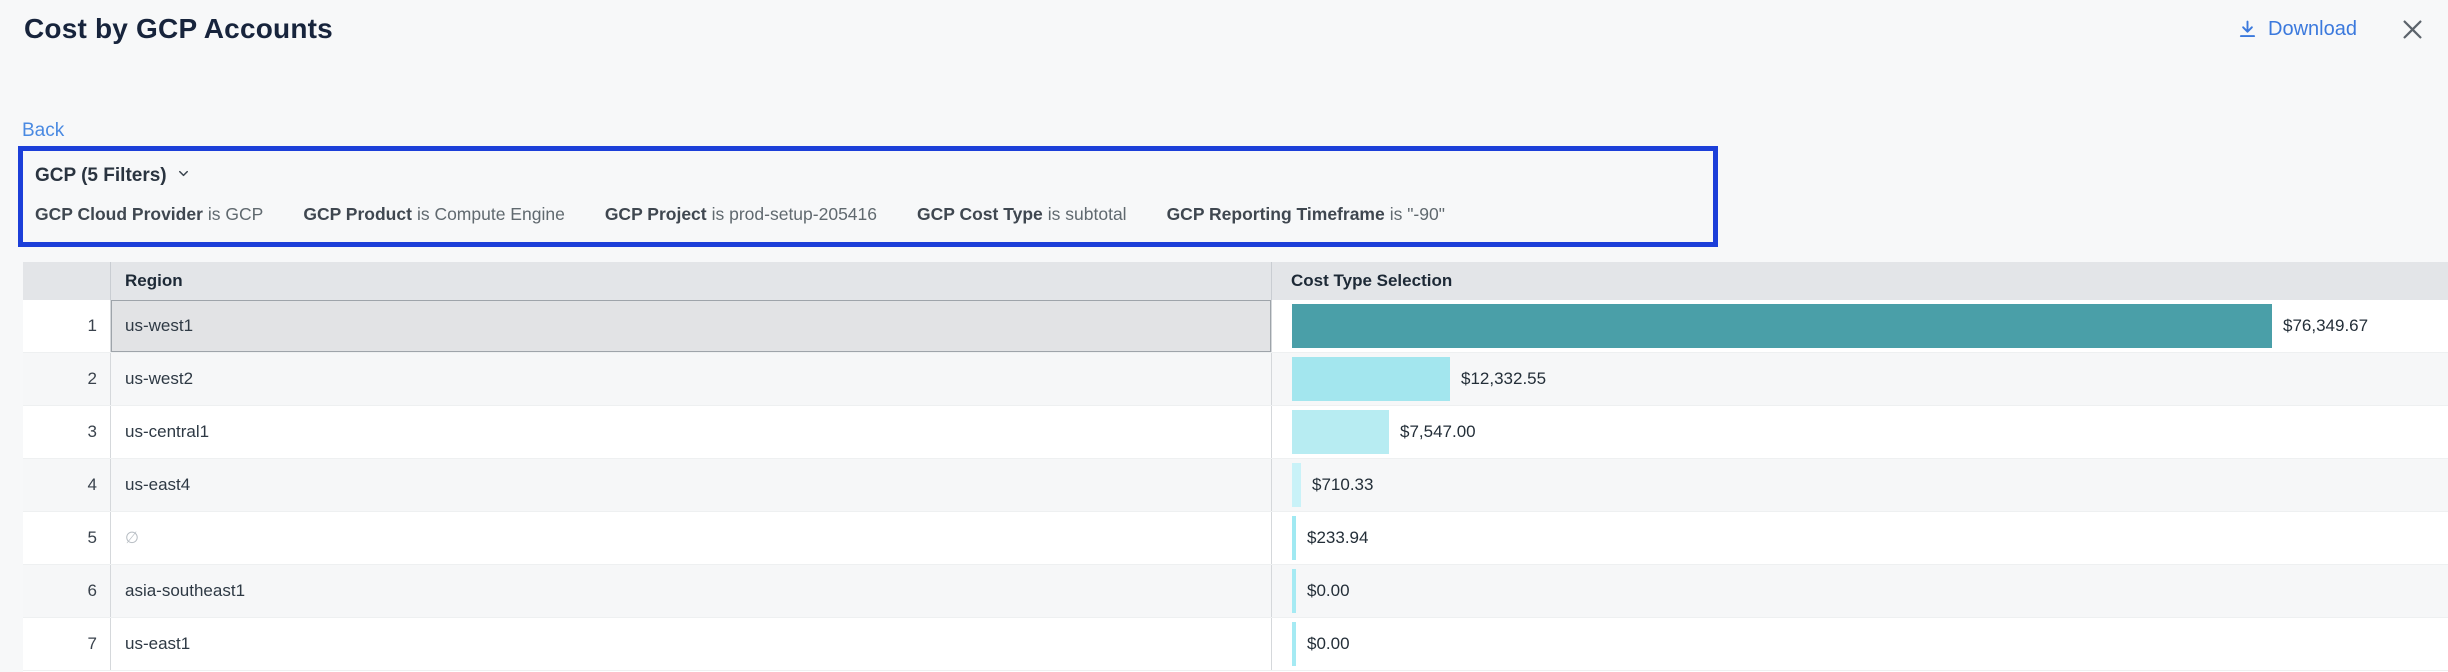 Image resolution: width=2448 pixels, height=672 pixels. Describe the element at coordinates (2412, 29) in the screenshot. I see `close-icon` at that location.